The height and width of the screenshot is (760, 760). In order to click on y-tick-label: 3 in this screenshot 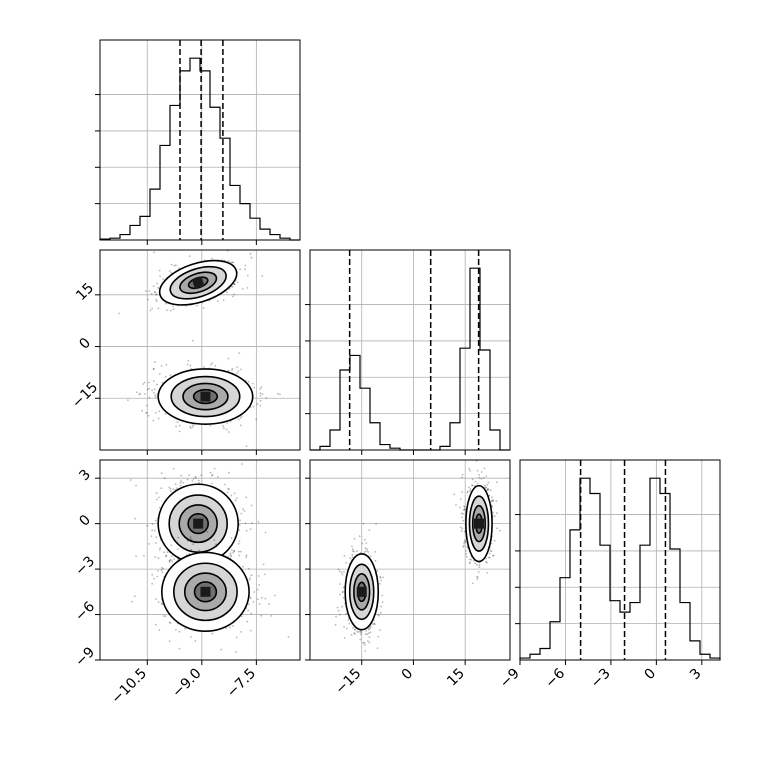, I will do `click(85, 476)`.